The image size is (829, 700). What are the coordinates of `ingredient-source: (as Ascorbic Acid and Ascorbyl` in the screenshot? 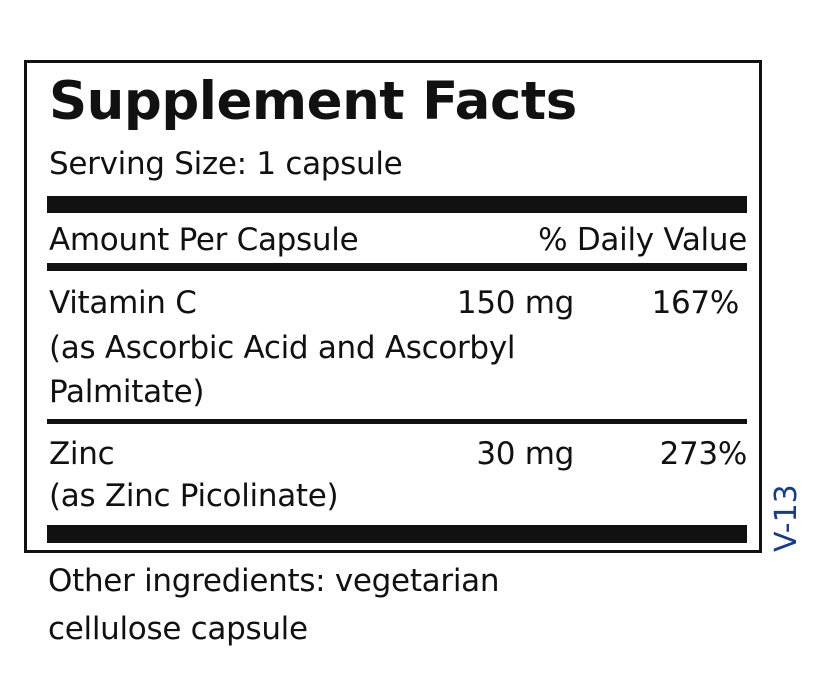 It's located at (282, 348).